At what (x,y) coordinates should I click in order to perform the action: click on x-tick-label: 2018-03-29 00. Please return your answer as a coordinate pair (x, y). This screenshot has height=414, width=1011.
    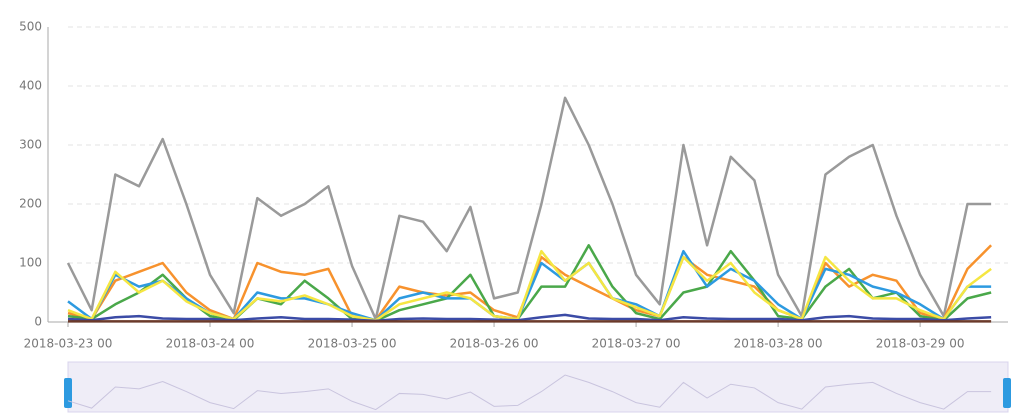
    Looking at the image, I should click on (920, 344).